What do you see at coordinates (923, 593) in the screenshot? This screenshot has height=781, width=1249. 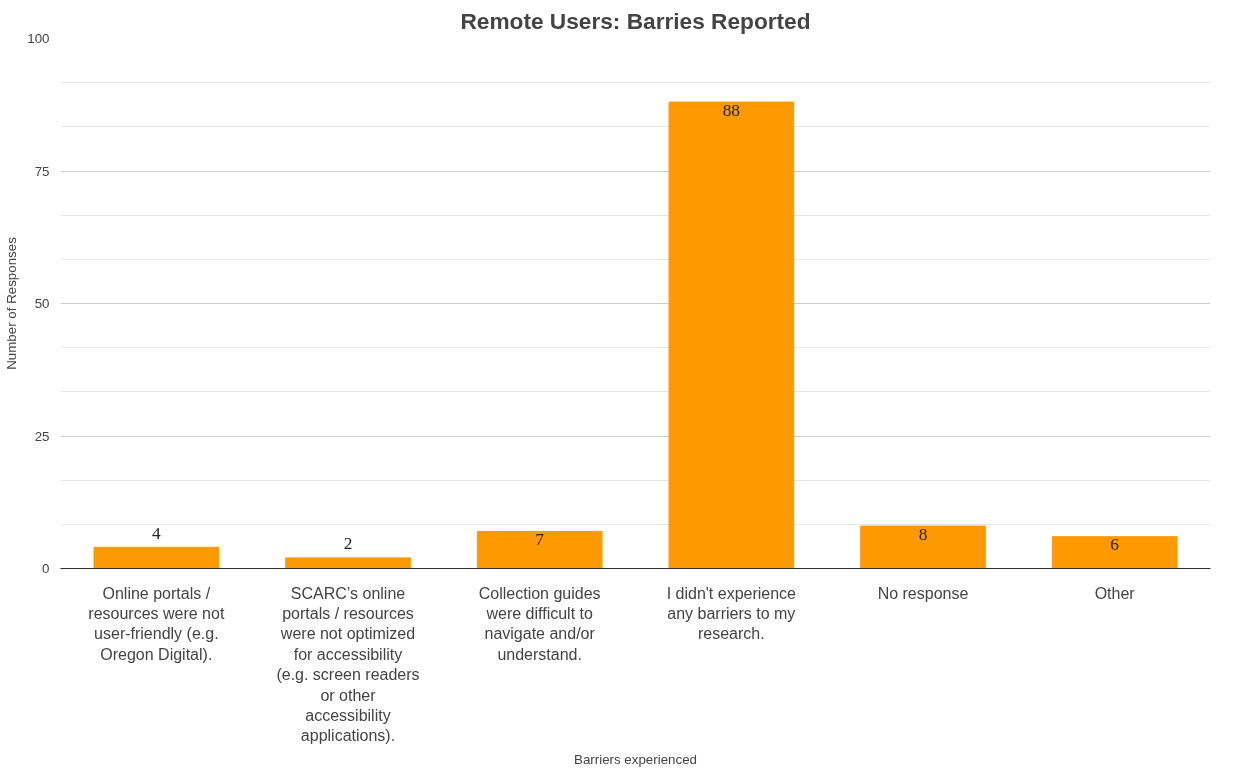 I see `x-tick-label: No response` at bounding box center [923, 593].